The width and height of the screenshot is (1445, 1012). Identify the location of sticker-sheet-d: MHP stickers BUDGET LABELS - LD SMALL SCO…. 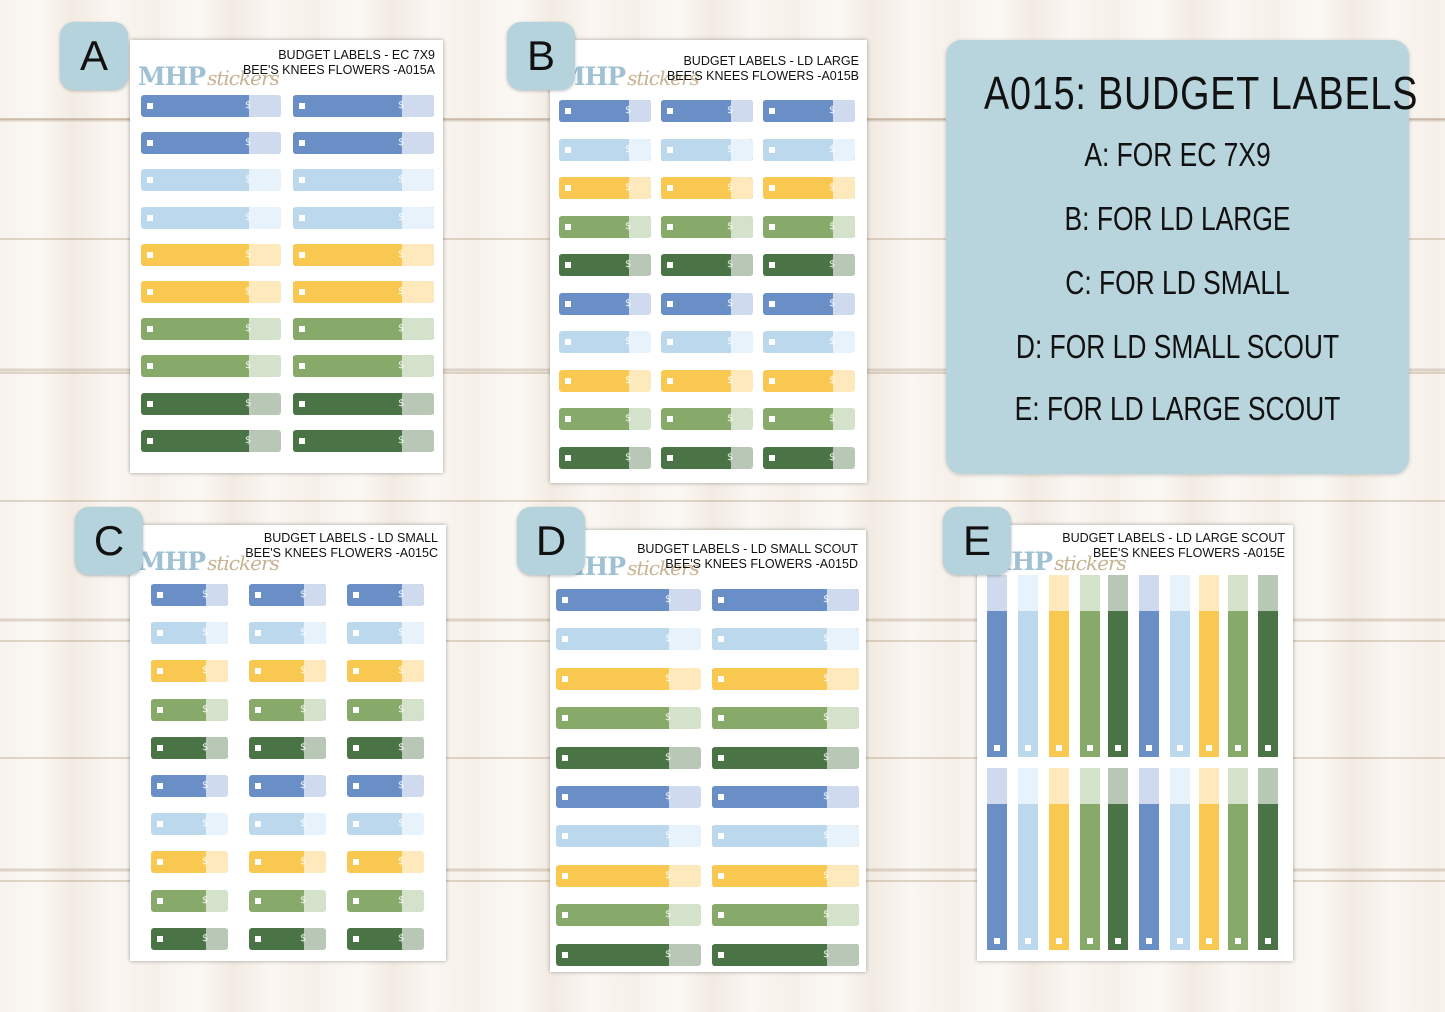
(708, 751).